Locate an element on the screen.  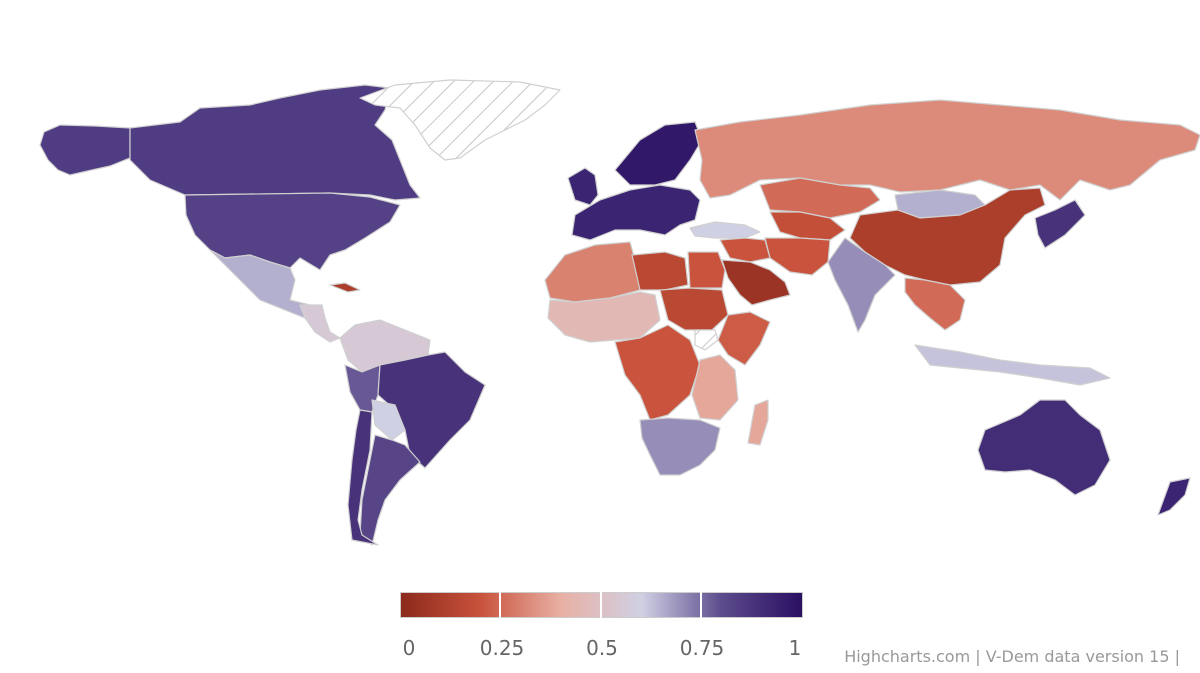
region-bolivia is located at coordinates (388, 420).